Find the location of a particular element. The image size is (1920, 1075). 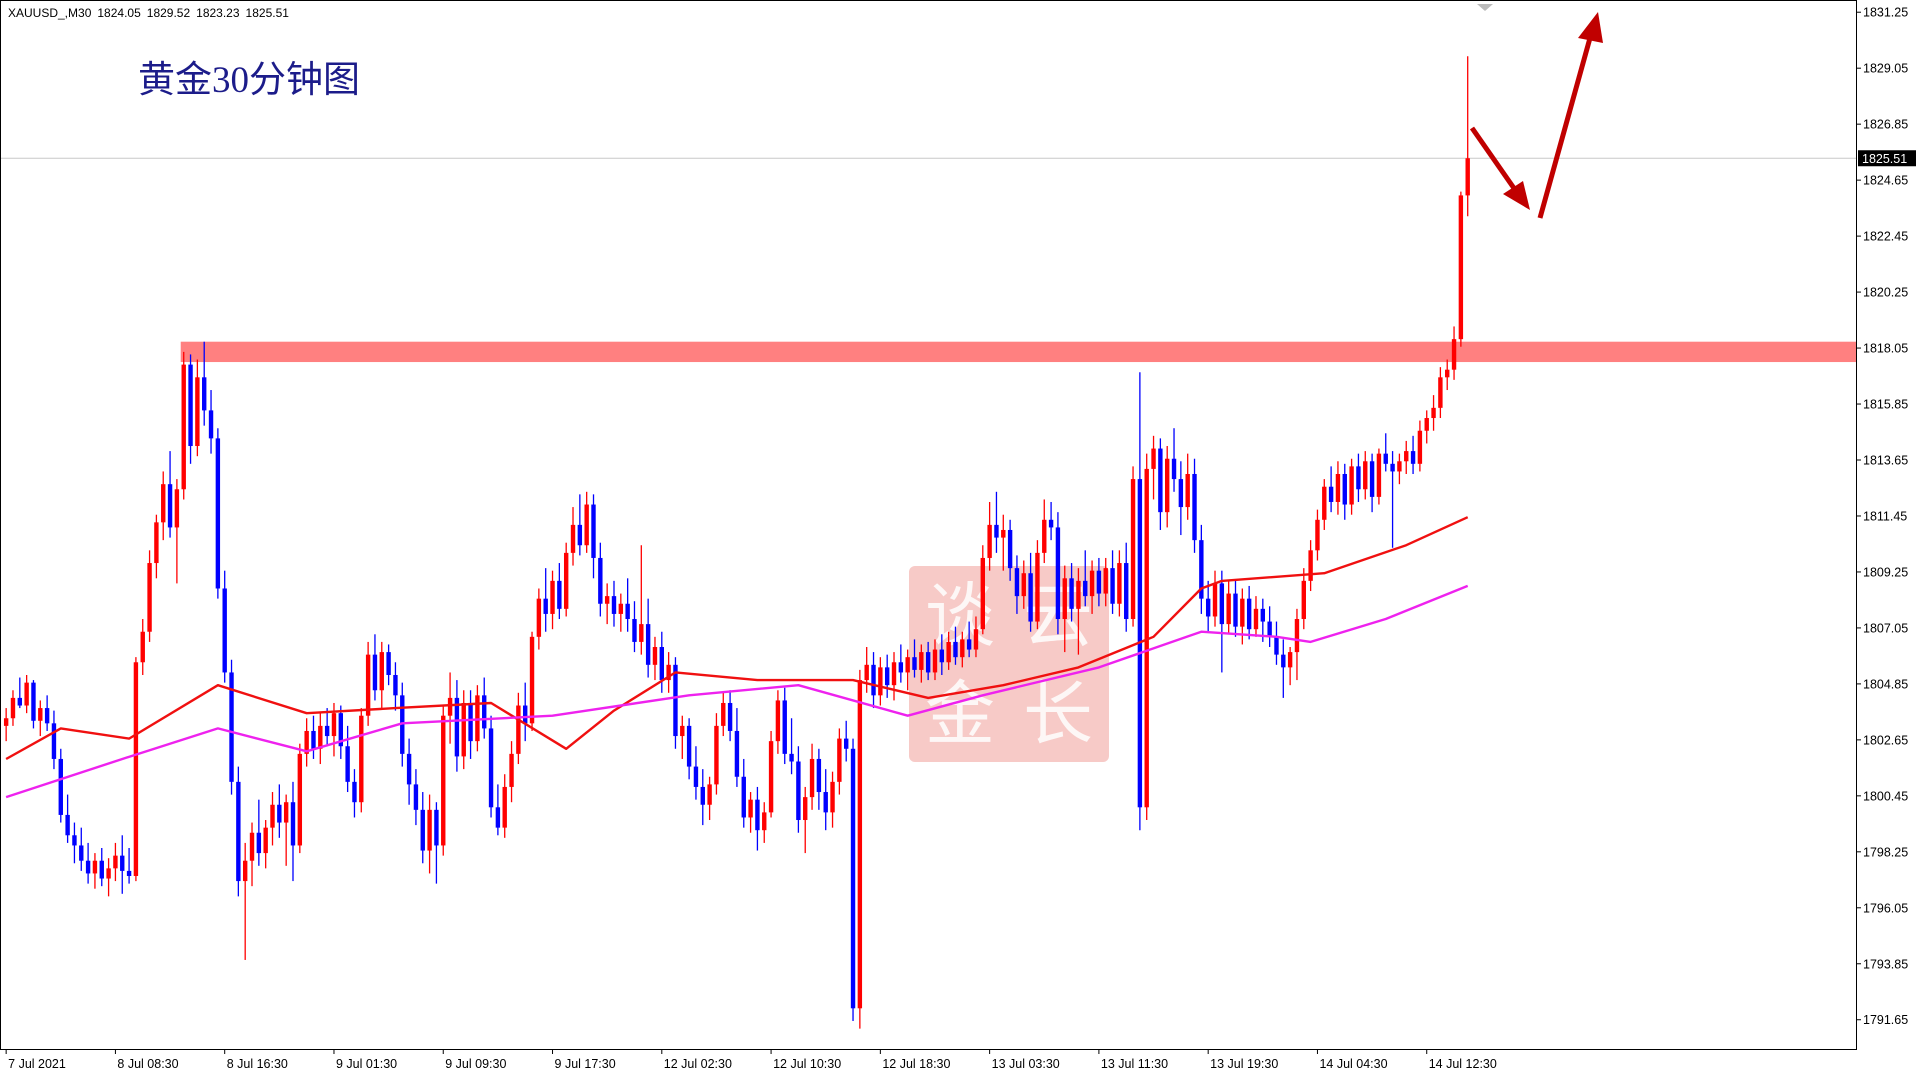

x-tick-label: 9 Jul 09:30 is located at coordinates (475, 1064).